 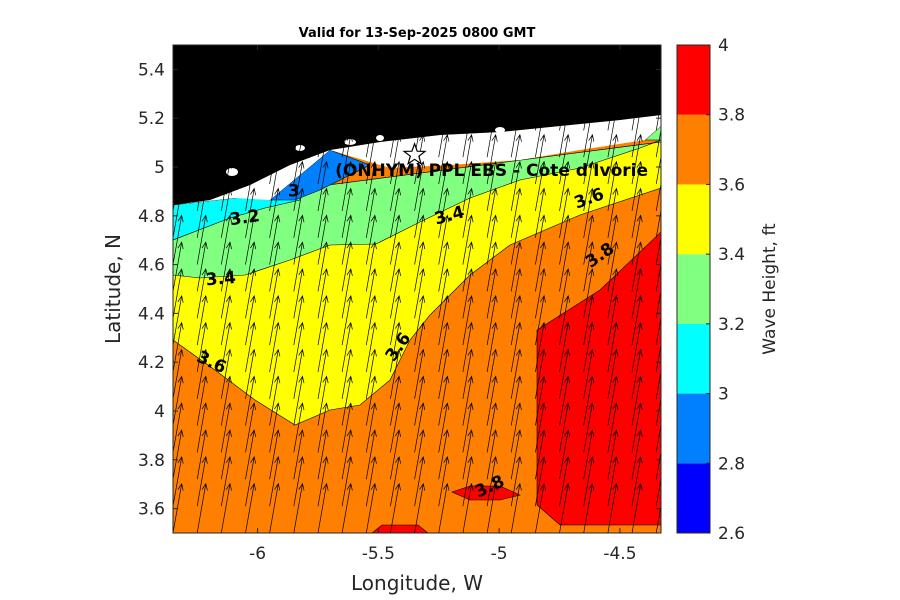 What do you see at coordinates (151, 510) in the screenshot?
I see `y-tick-label: 3.6` at bounding box center [151, 510].